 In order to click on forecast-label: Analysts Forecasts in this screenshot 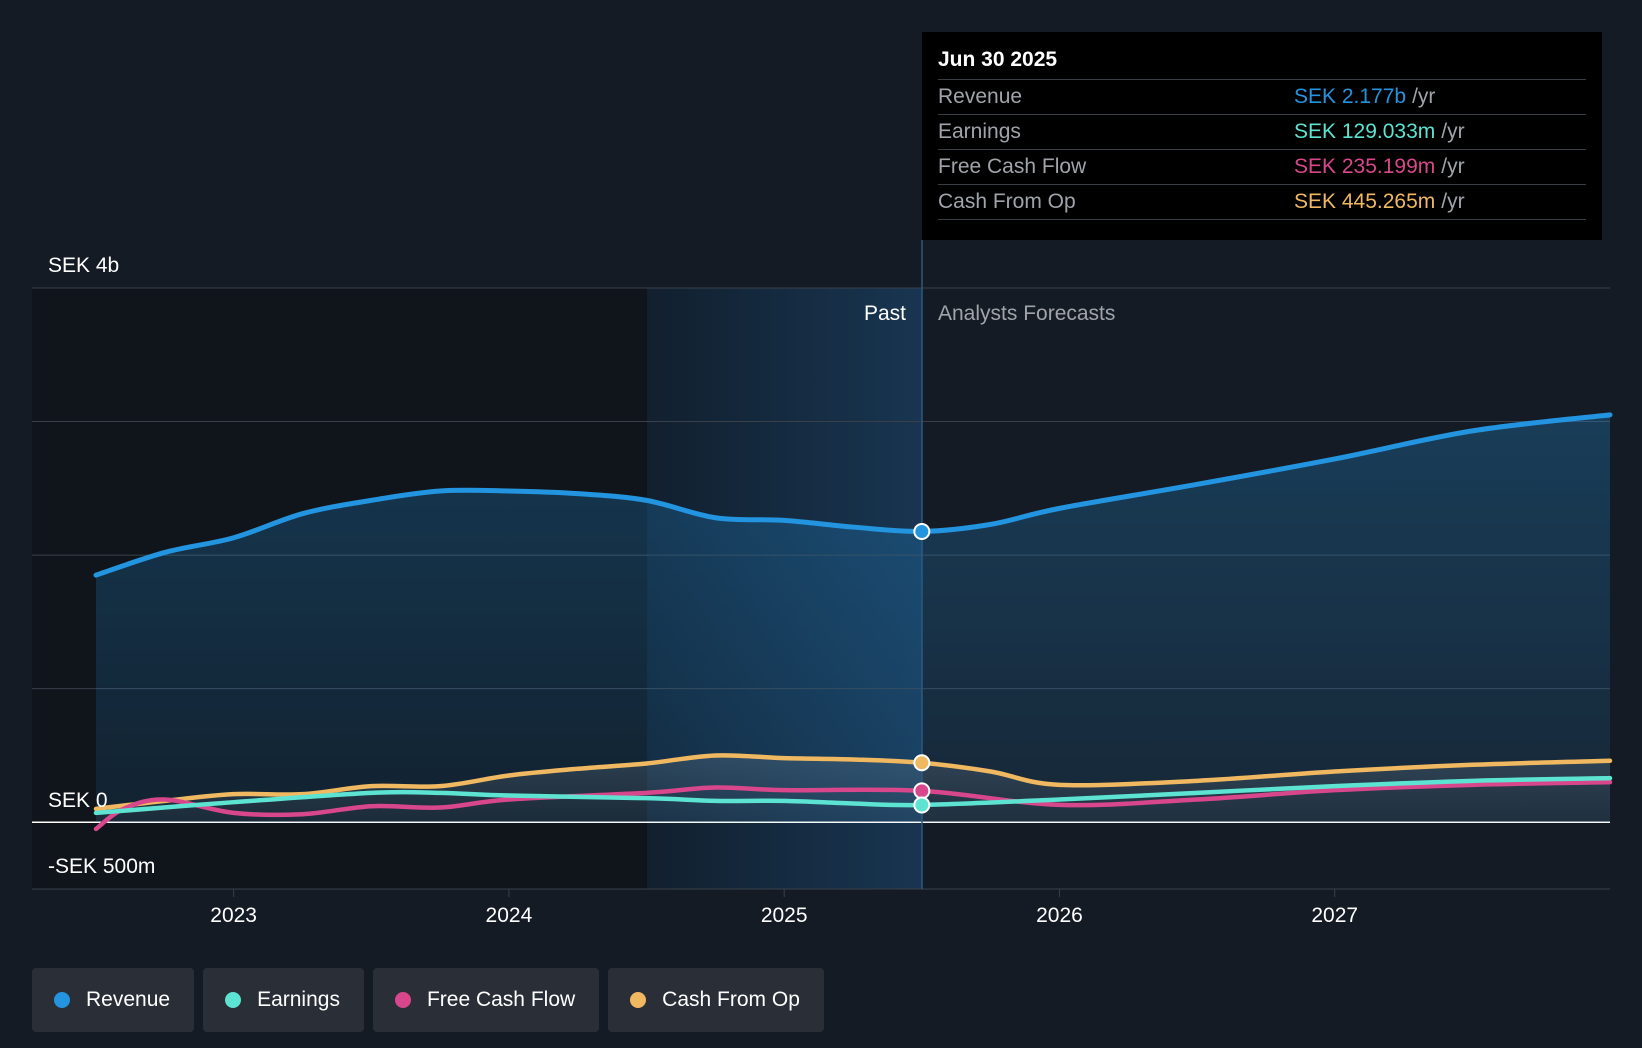, I will do `click(1026, 313)`.